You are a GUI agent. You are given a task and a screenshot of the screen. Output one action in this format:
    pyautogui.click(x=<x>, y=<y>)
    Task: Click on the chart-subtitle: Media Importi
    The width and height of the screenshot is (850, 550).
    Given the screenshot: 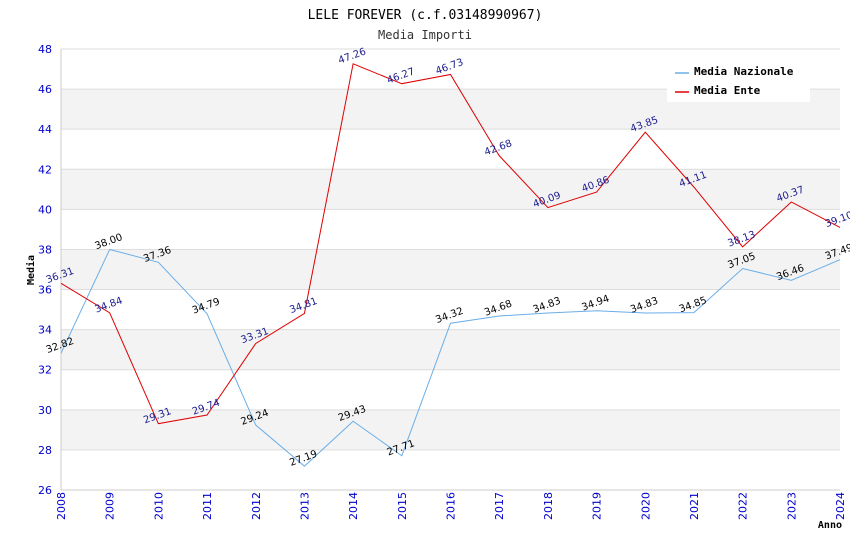 What is the action you would take?
    pyautogui.click(x=425, y=35)
    